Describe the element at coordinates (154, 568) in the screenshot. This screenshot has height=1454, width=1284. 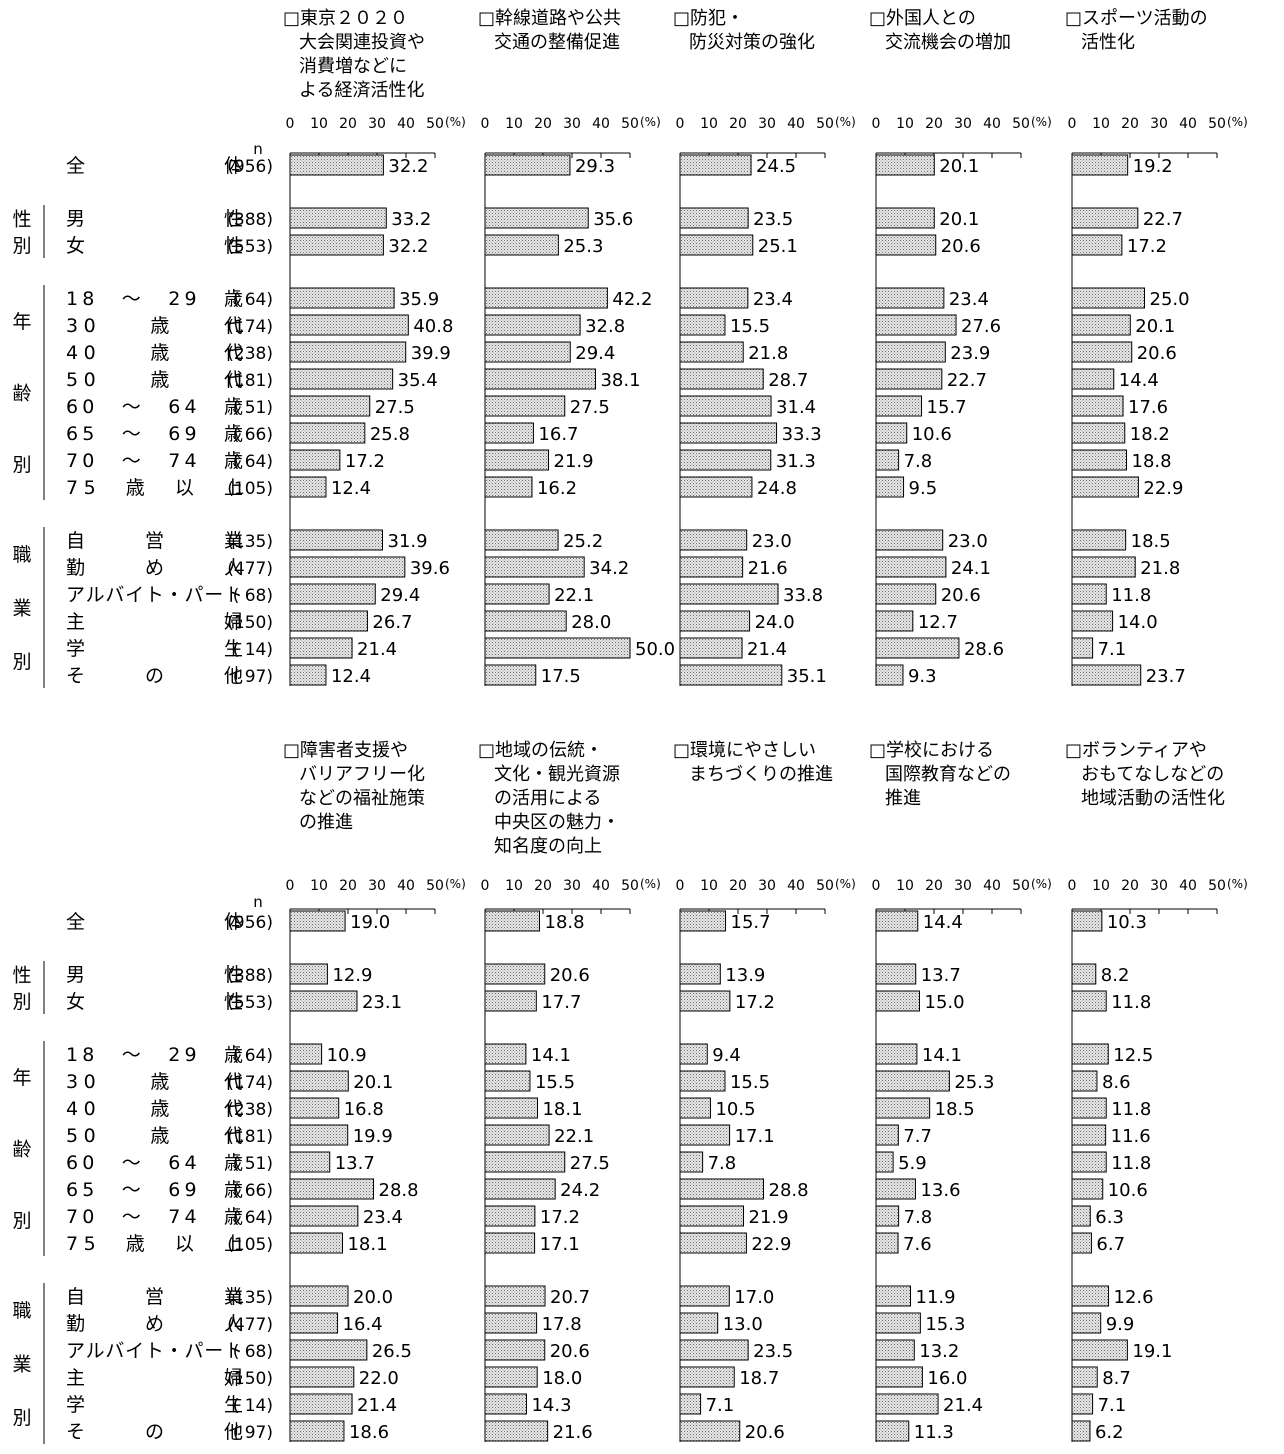
I see `row-label: 勤 め 人` at that location.